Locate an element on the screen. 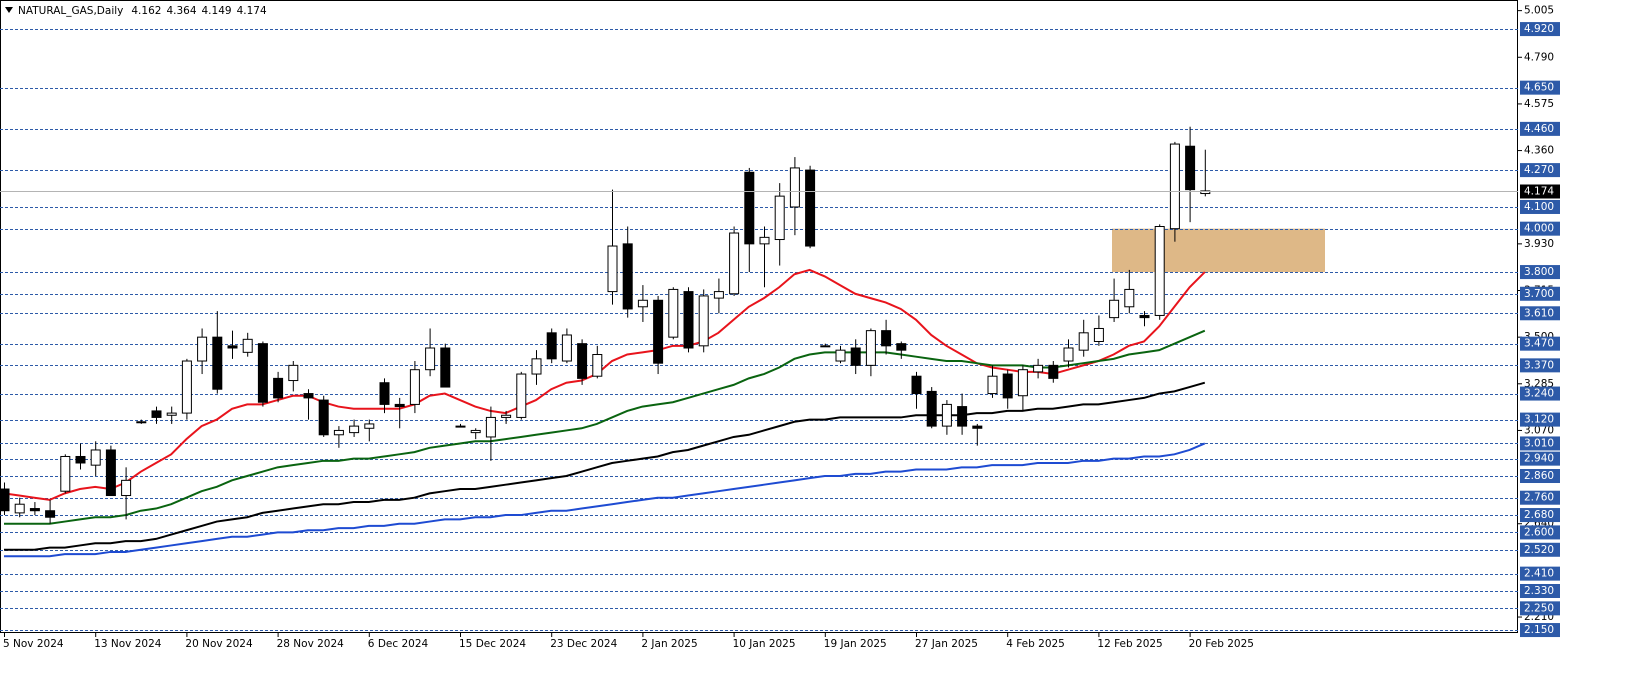 The height and width of the screenshot is (691, 1651). menu-arrow is located at coordinates (9, 10).